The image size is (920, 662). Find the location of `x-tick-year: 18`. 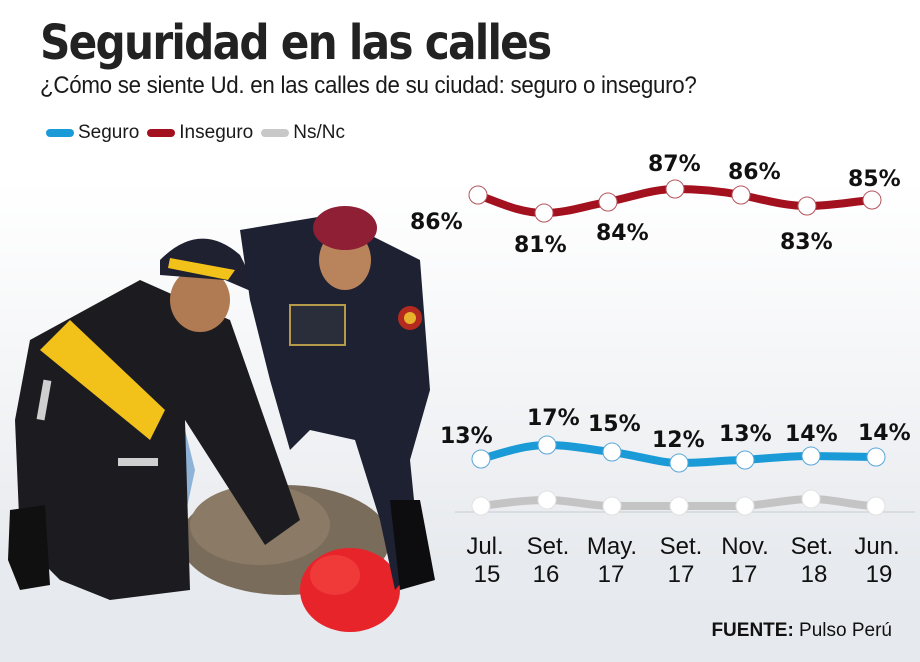

x-tick-year: 18 is located at coordinates (814, 574).